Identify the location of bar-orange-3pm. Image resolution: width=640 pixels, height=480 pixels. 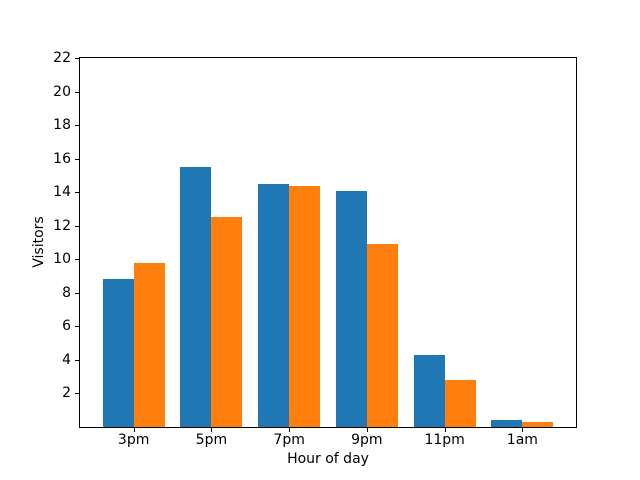
(149, 344).